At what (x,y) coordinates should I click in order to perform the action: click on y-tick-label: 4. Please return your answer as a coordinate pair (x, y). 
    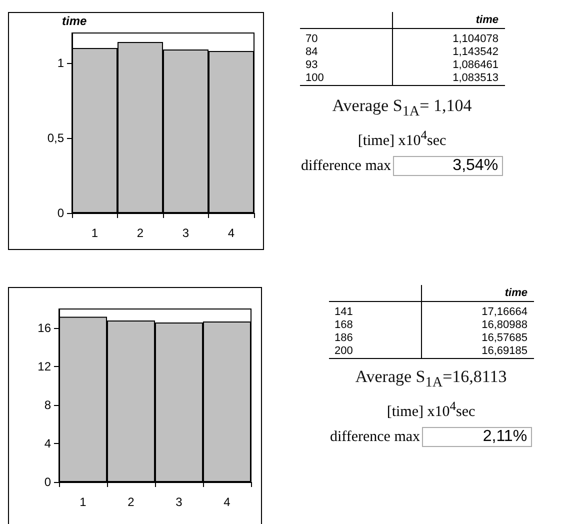
    Looking at the image, I should click on (48, 443).